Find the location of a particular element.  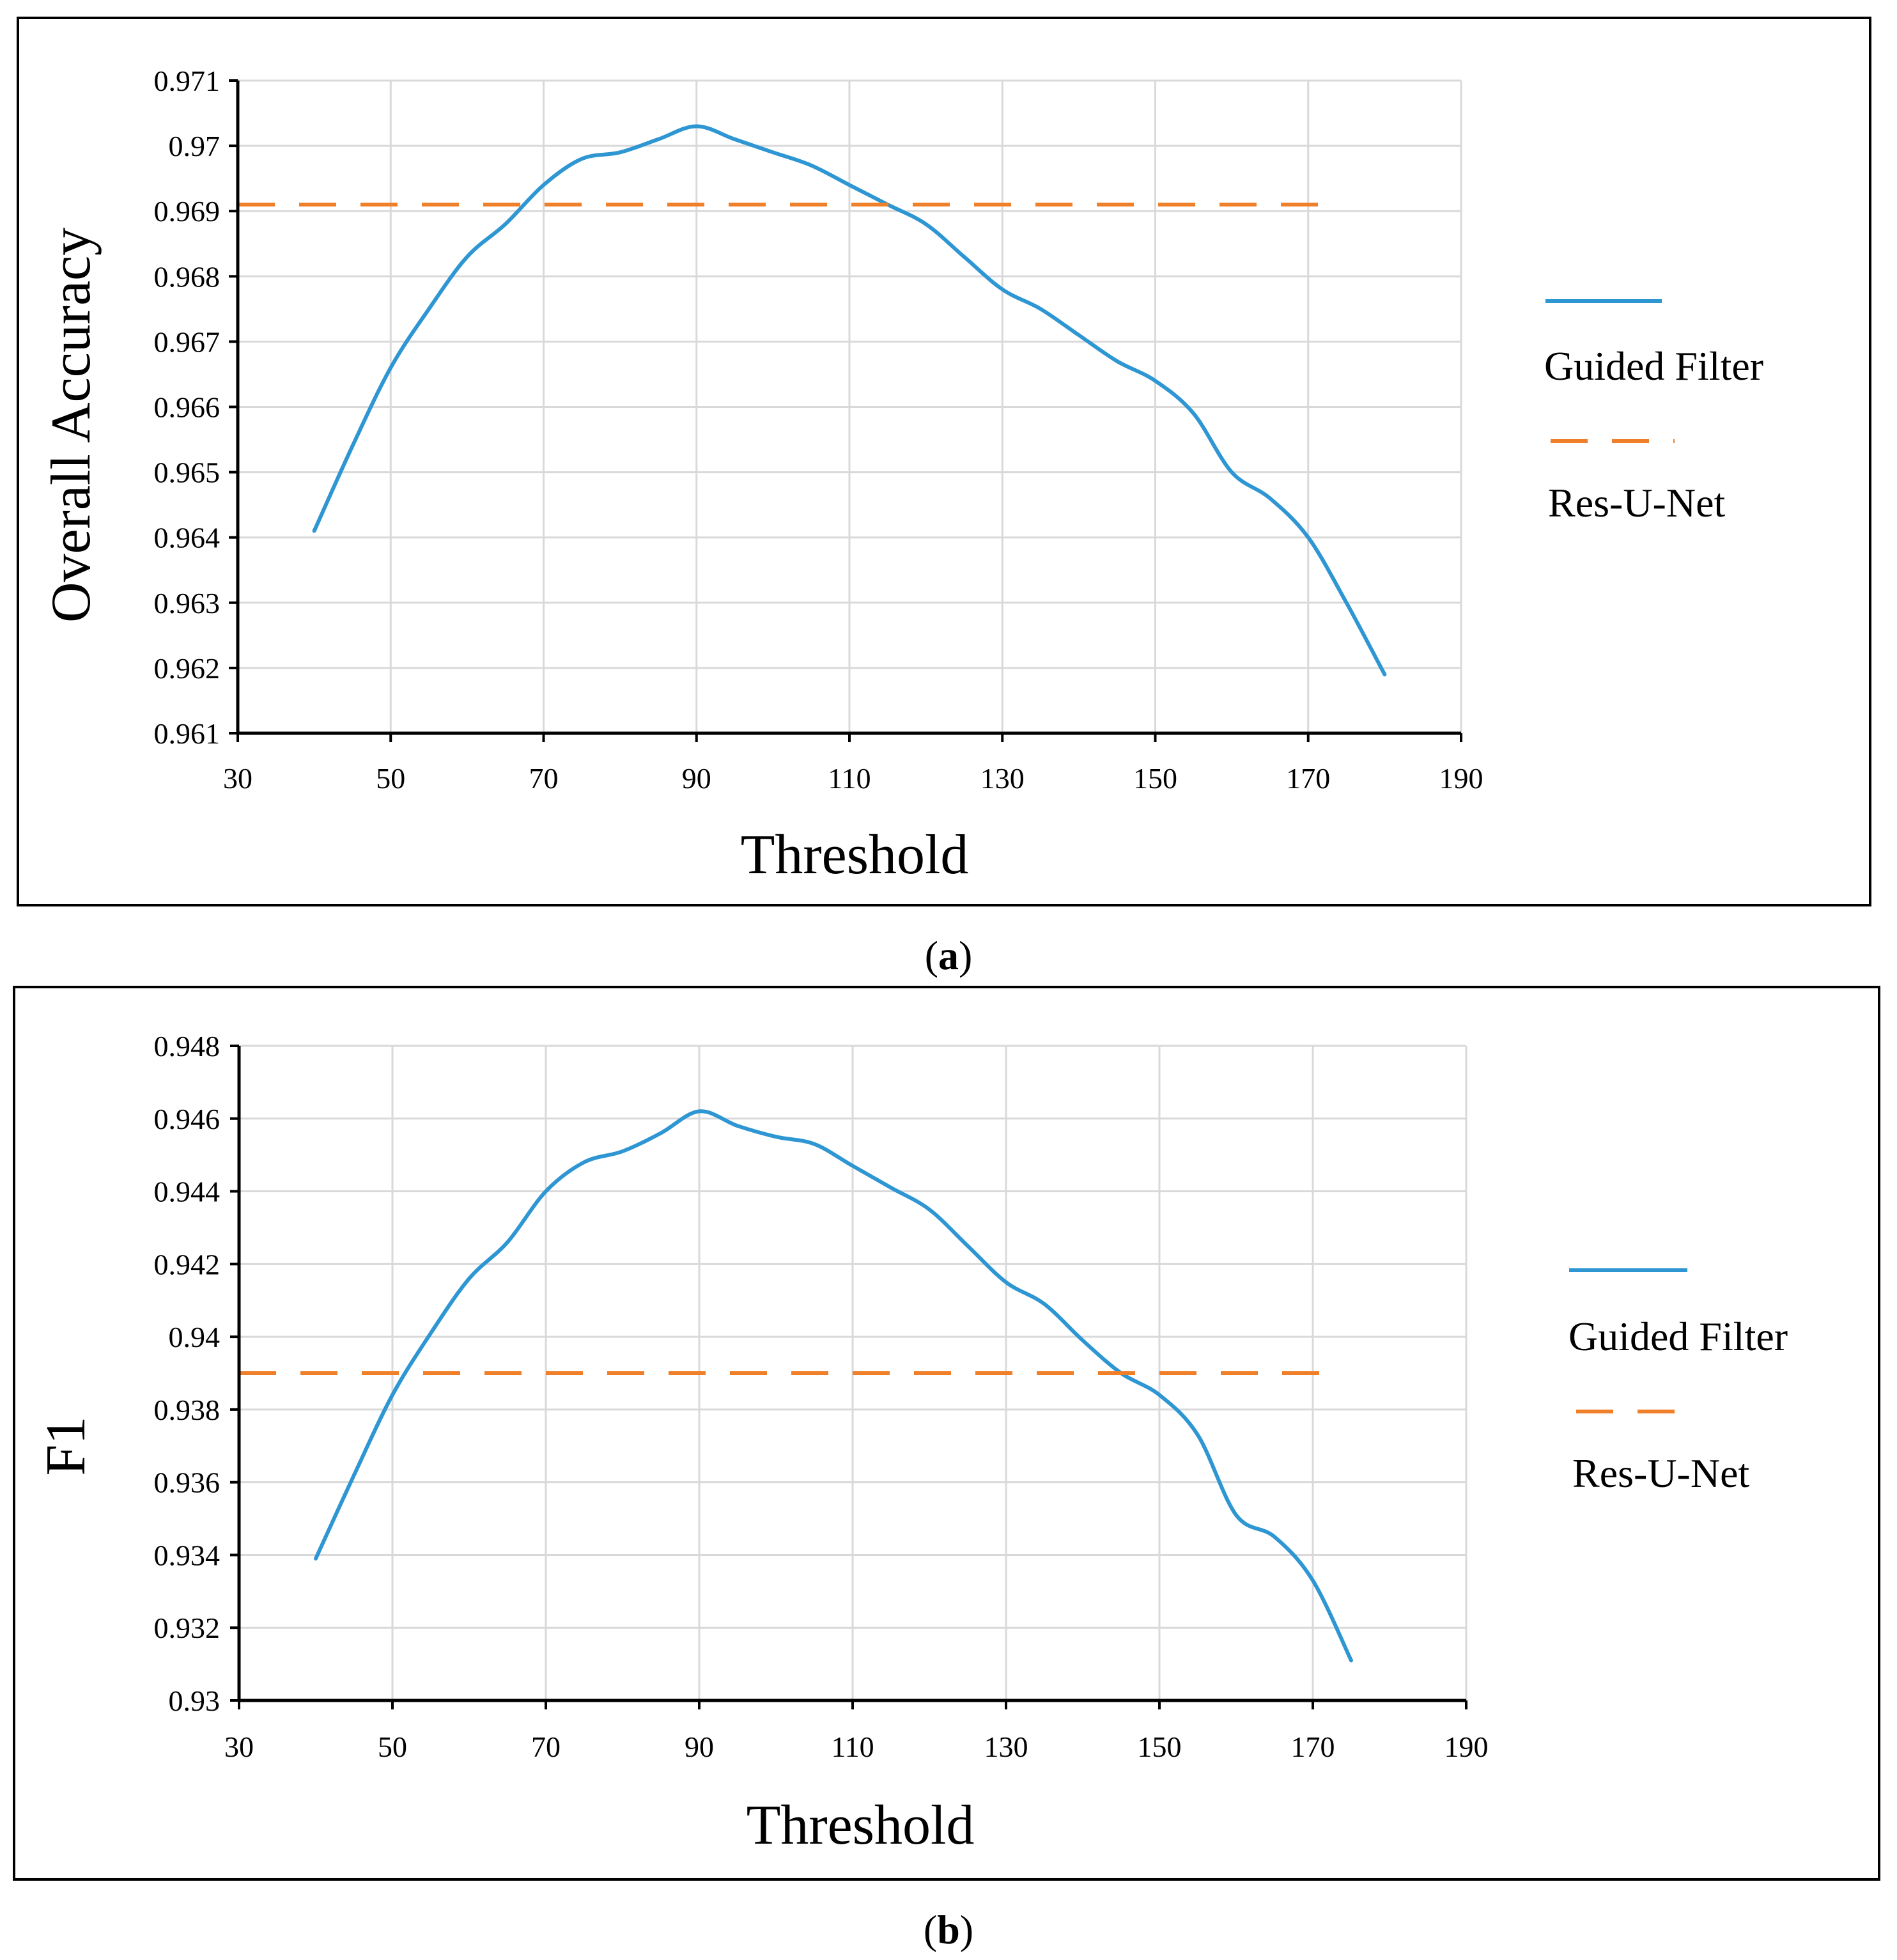

chart-a-x-tick-label: 170 is located at coordinates (1308, 778).